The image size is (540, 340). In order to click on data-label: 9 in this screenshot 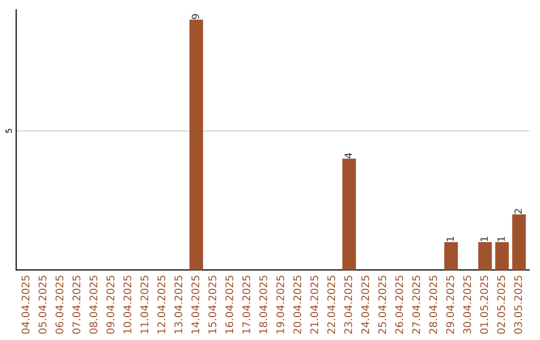, I will do `click(196, 16)`.